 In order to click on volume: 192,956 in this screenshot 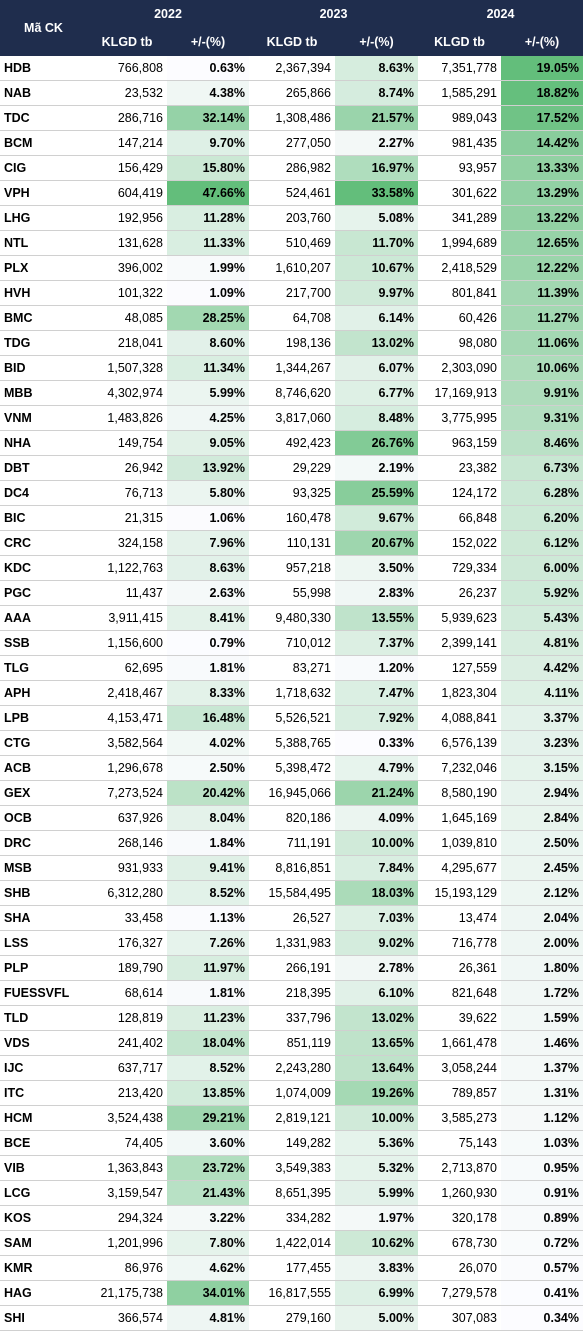, I will do `click(127, 218)`.